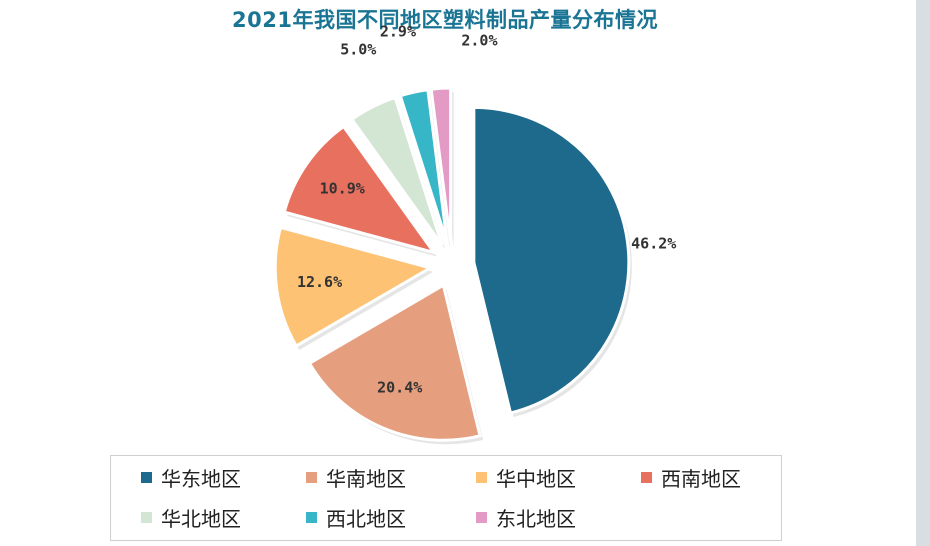 The height and width of the screenshot is (546, 930). I want to click on legend-item-7: 东北地区, so click(526, 517).